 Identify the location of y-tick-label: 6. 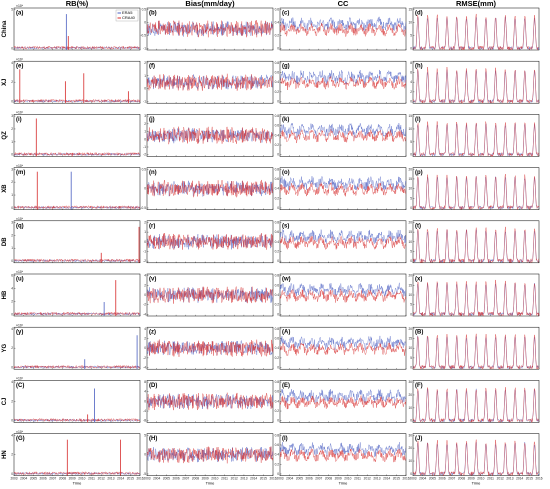
(12, 276).